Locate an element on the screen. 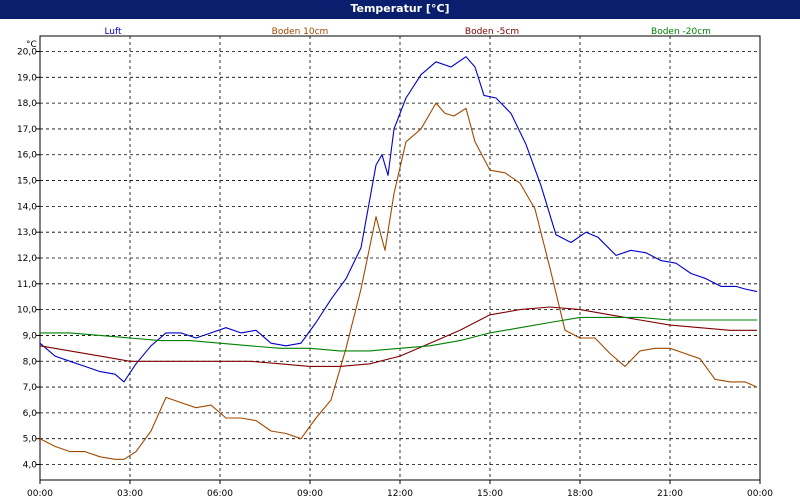 The width and height of the screenshot is (800, 504). y-tick-label: 19,0 is located at coordinates (27, 78).